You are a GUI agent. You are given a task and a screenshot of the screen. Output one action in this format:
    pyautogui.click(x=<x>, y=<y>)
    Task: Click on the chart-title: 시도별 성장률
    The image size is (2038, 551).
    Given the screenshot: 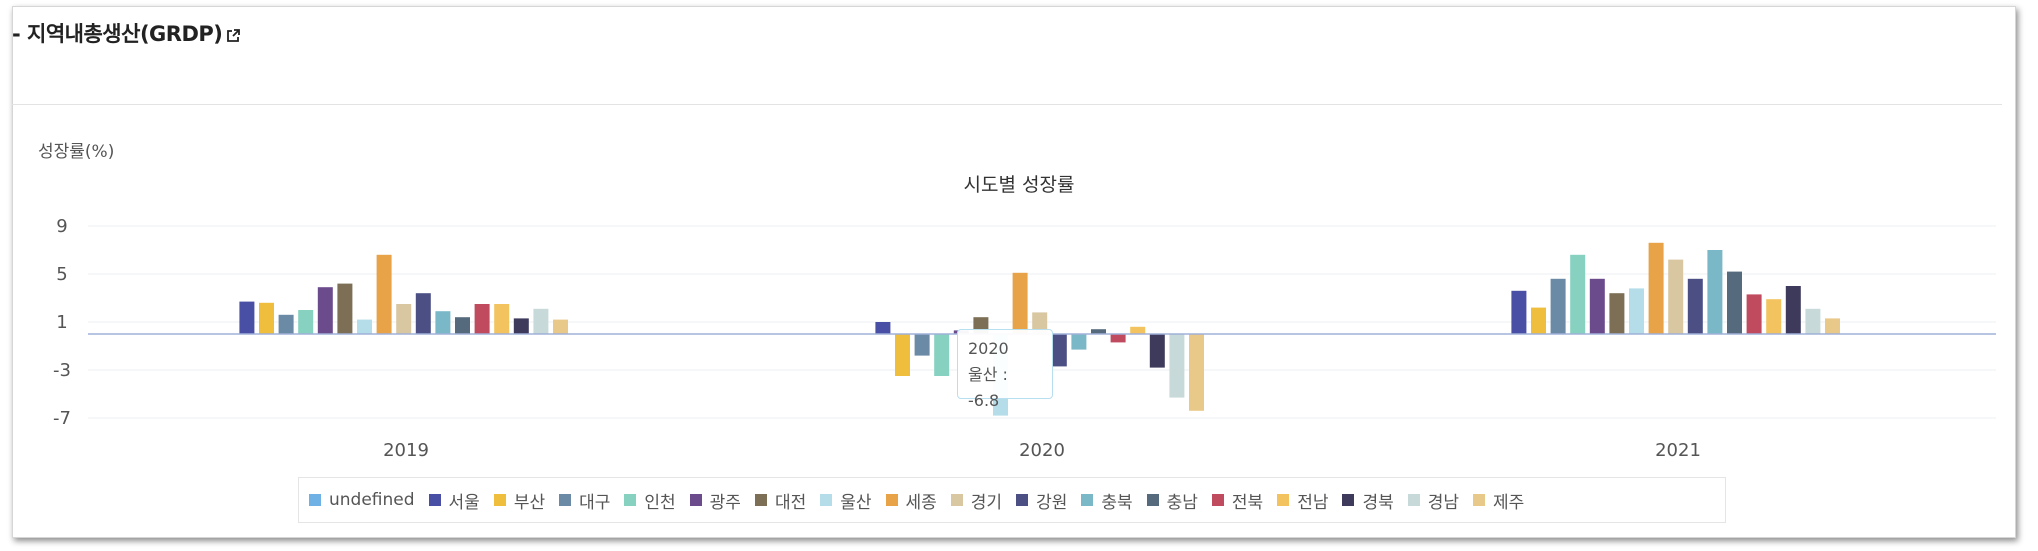 What is the action you would take?
    pyautogui.click(x=1019, y=185)
    